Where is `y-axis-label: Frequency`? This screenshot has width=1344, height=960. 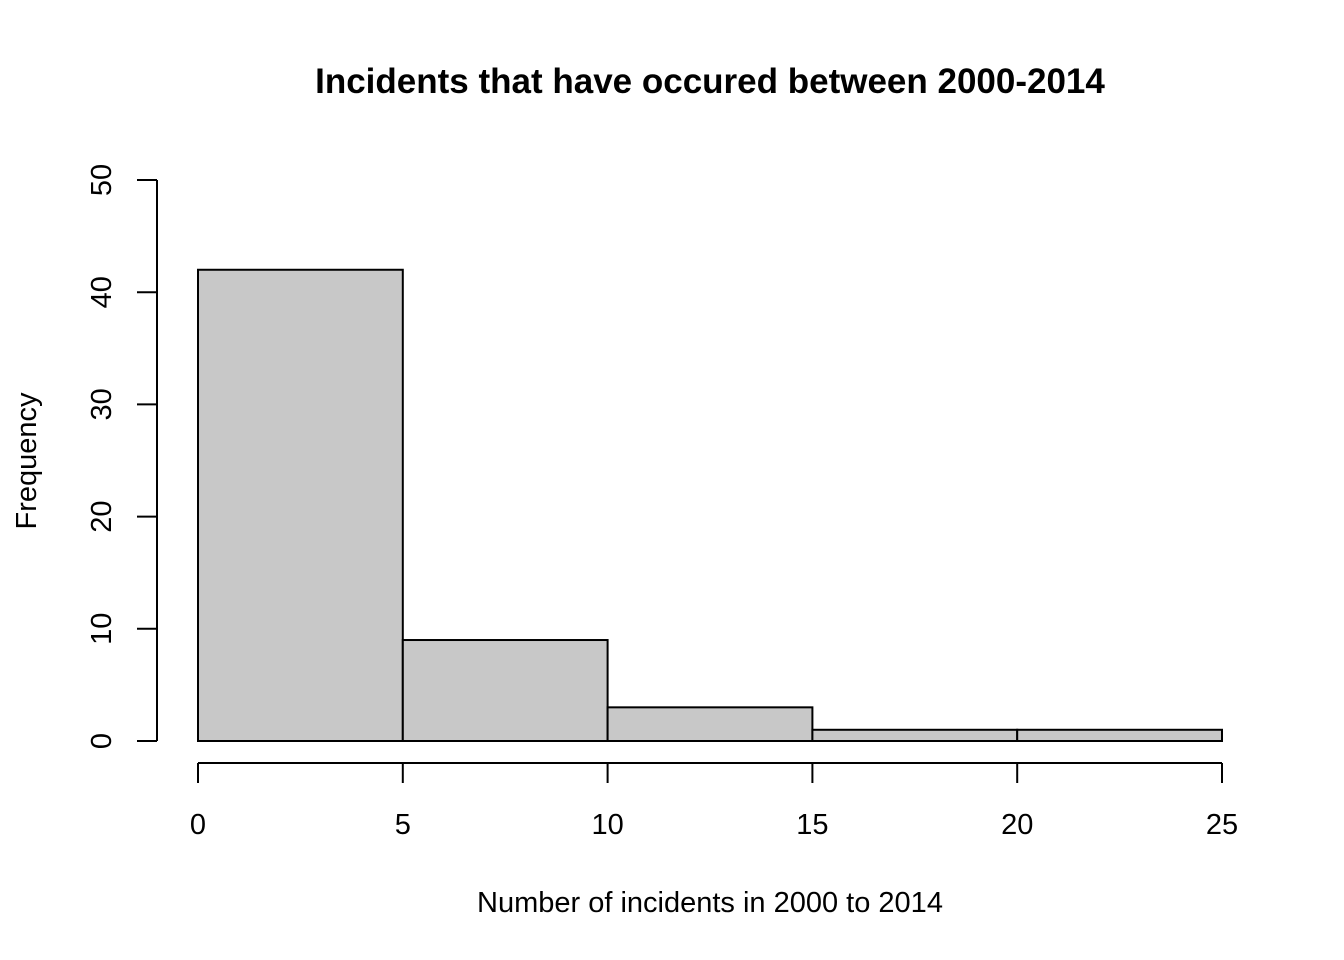
y-axis-label: Frequency is located at coordinates (27, 461).